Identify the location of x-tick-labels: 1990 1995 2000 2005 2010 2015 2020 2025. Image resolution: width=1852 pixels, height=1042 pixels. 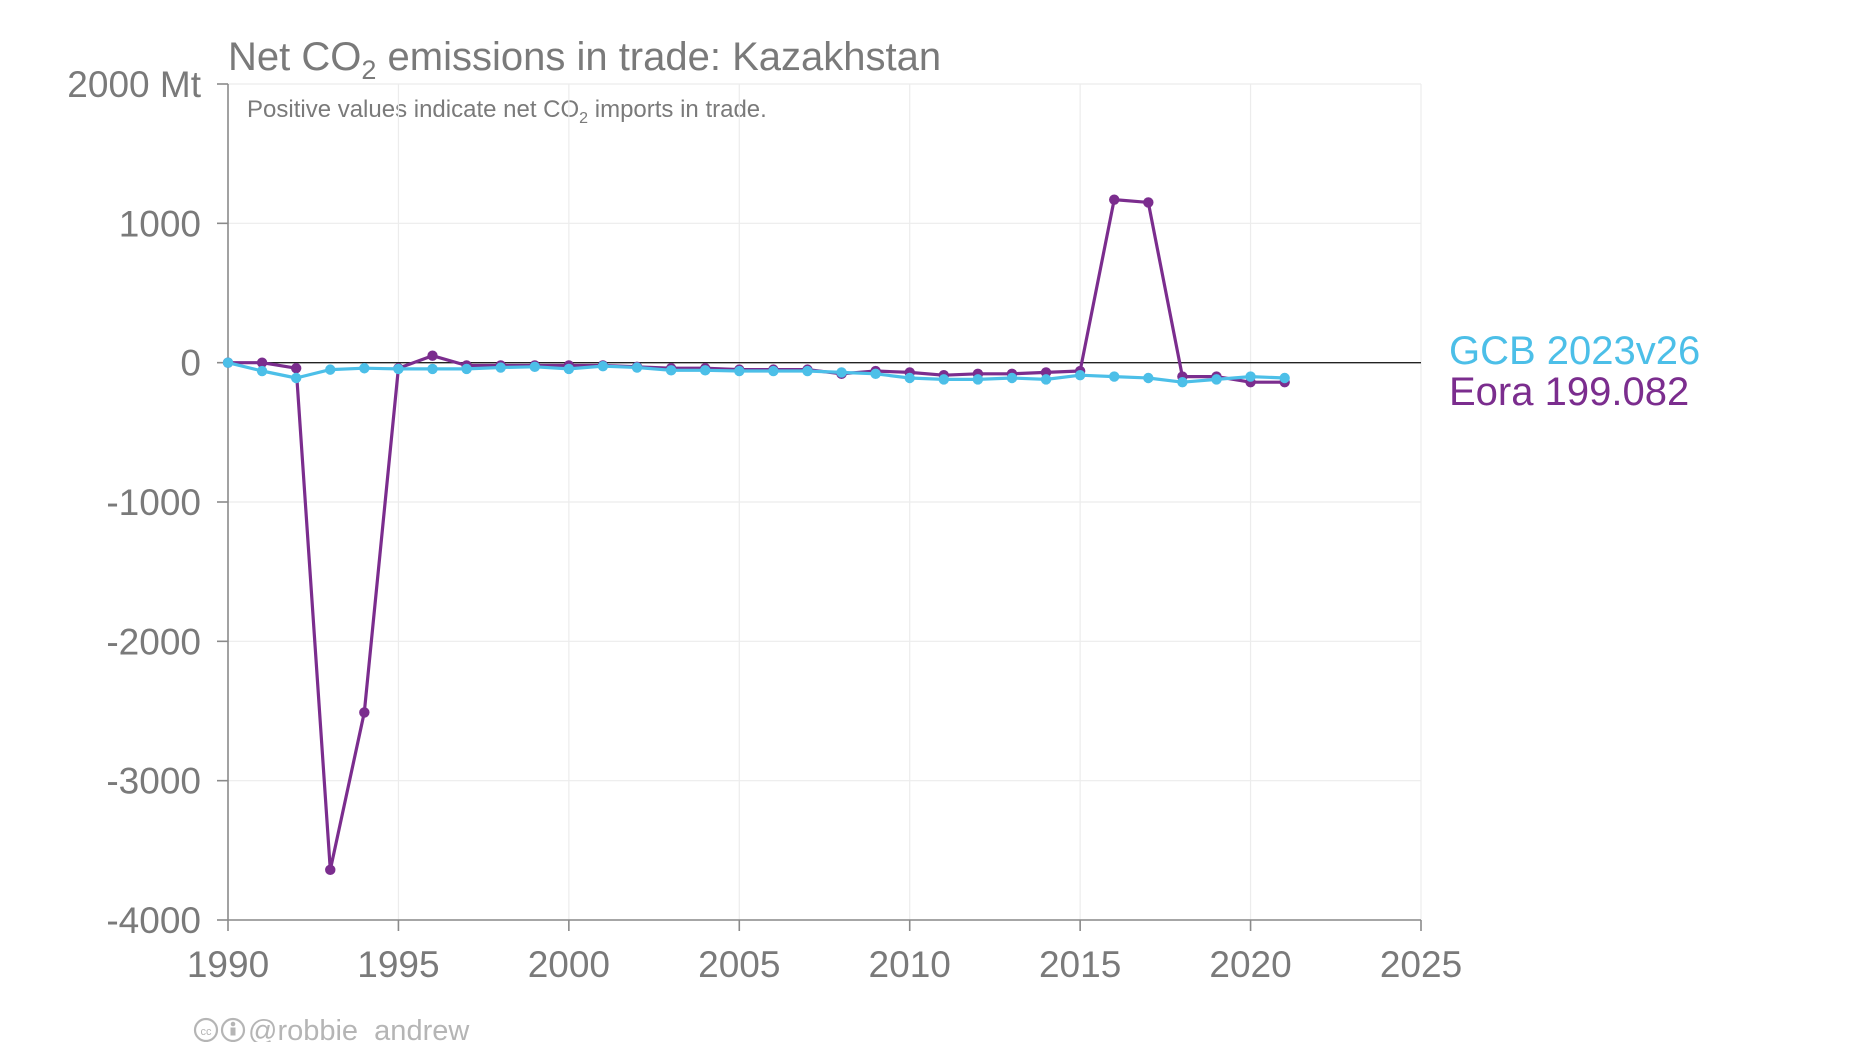
(824, 964).